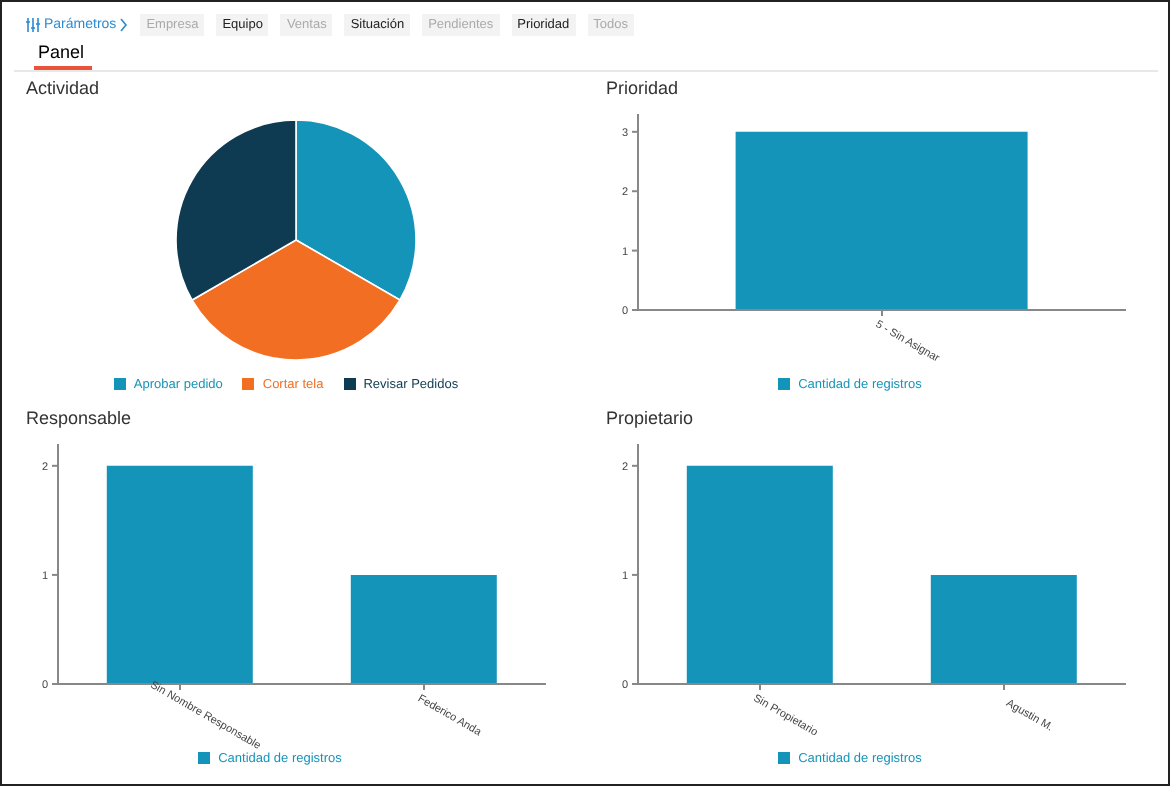  I want to click on text: Panel, so click(63, 56).